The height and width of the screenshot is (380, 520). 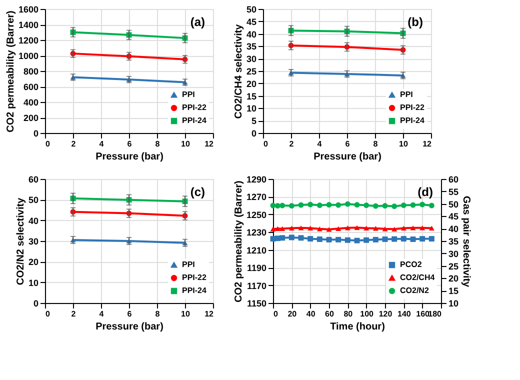 What do you see at coordinates (453, 253) in the screenshot?
I see `y2-tick-label: 30` at bounding box center [453, 253].